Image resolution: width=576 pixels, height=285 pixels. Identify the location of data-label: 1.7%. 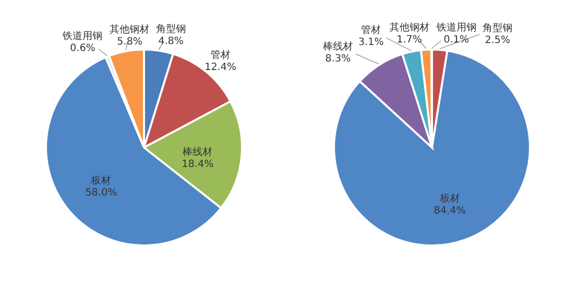
(409, 40).